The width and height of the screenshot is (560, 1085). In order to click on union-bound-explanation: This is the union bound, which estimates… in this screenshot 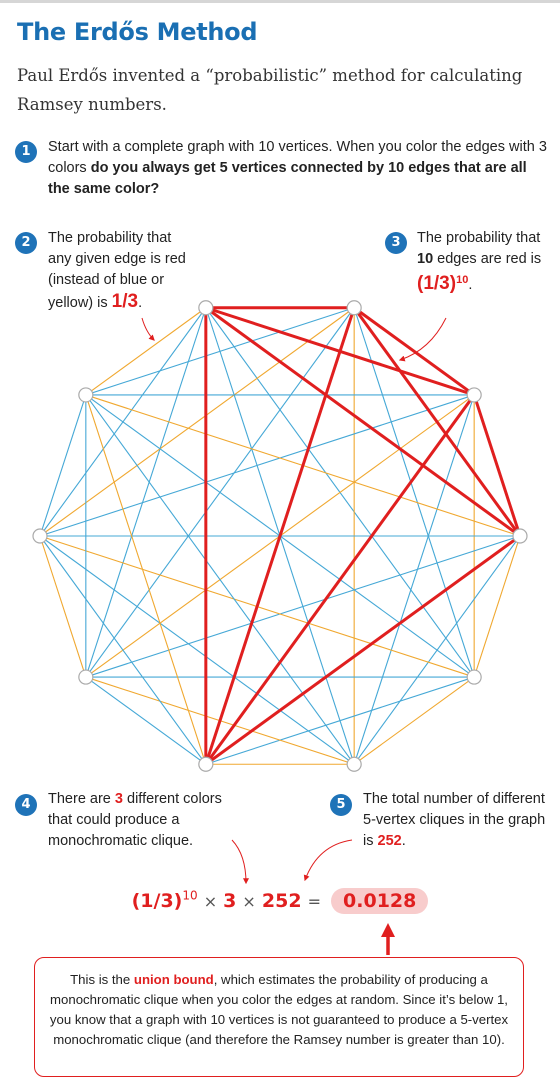, I will do `click(279, 1017)`.